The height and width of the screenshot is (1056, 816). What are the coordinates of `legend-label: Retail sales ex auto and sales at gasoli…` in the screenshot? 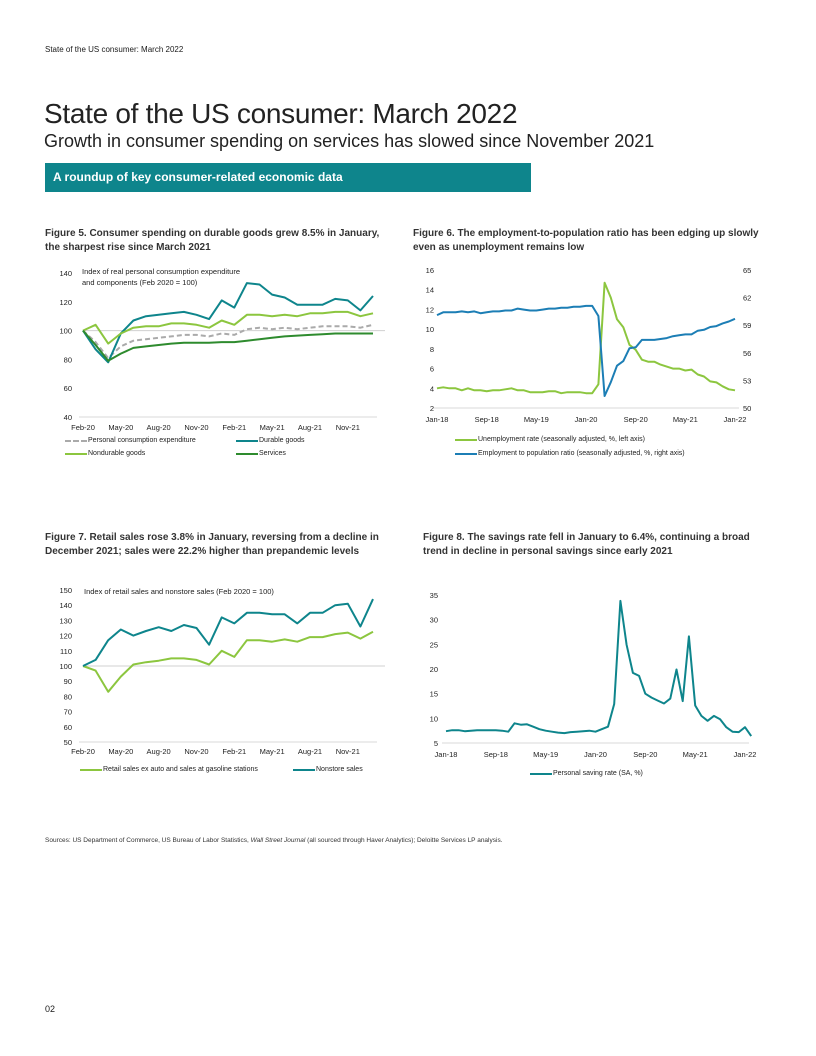 It's located at (180, 769).